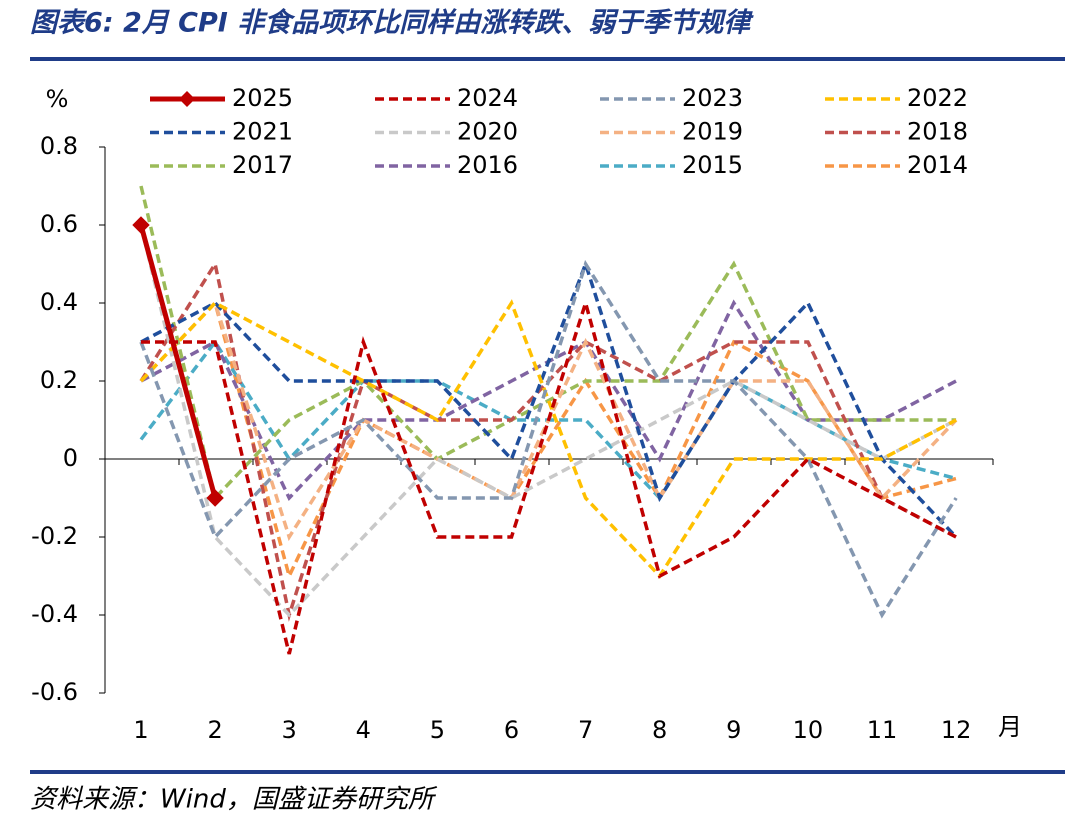  I want to click on x-tick-label: 5, so click(437, 730).